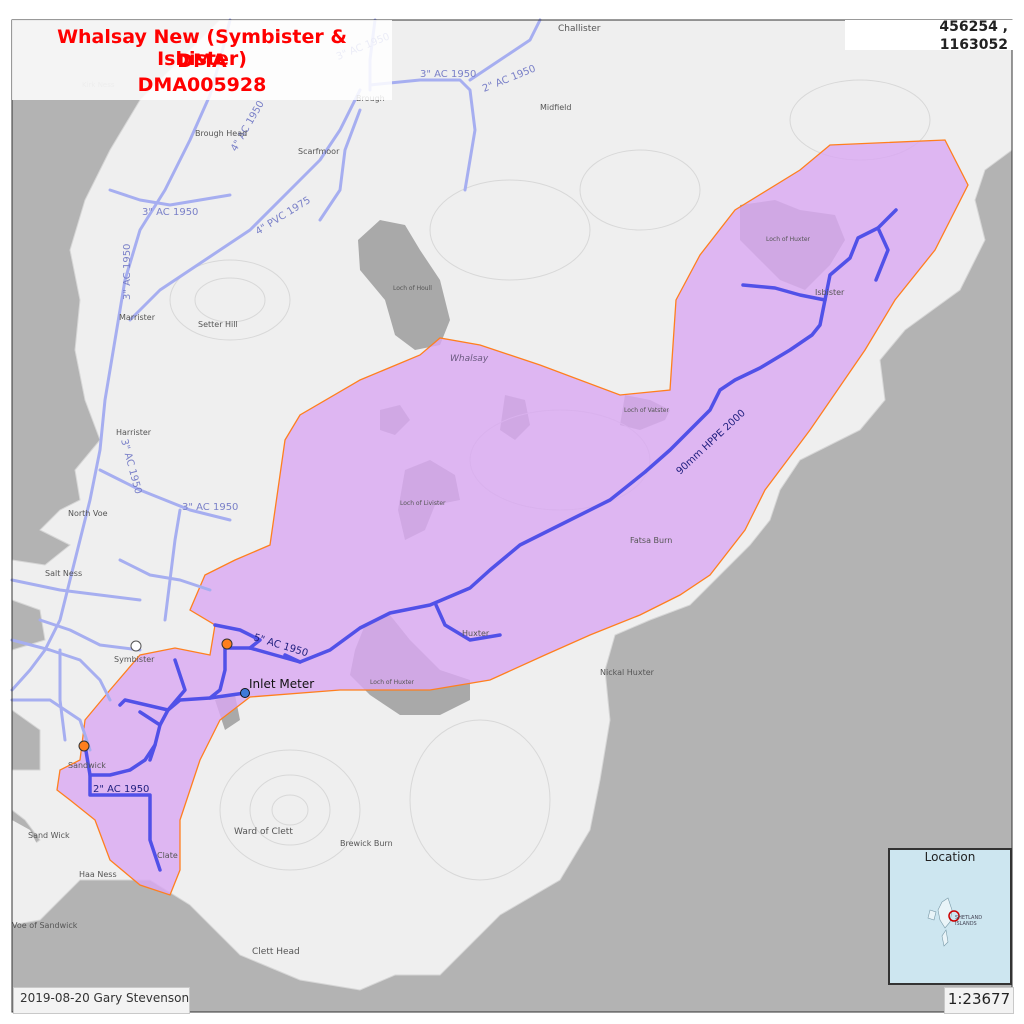 The height and width of the screenshot is (1024, 1024). Describe the element at coordinates (950, 857) in the screenshot. I see `inset-title: Location` at that location.